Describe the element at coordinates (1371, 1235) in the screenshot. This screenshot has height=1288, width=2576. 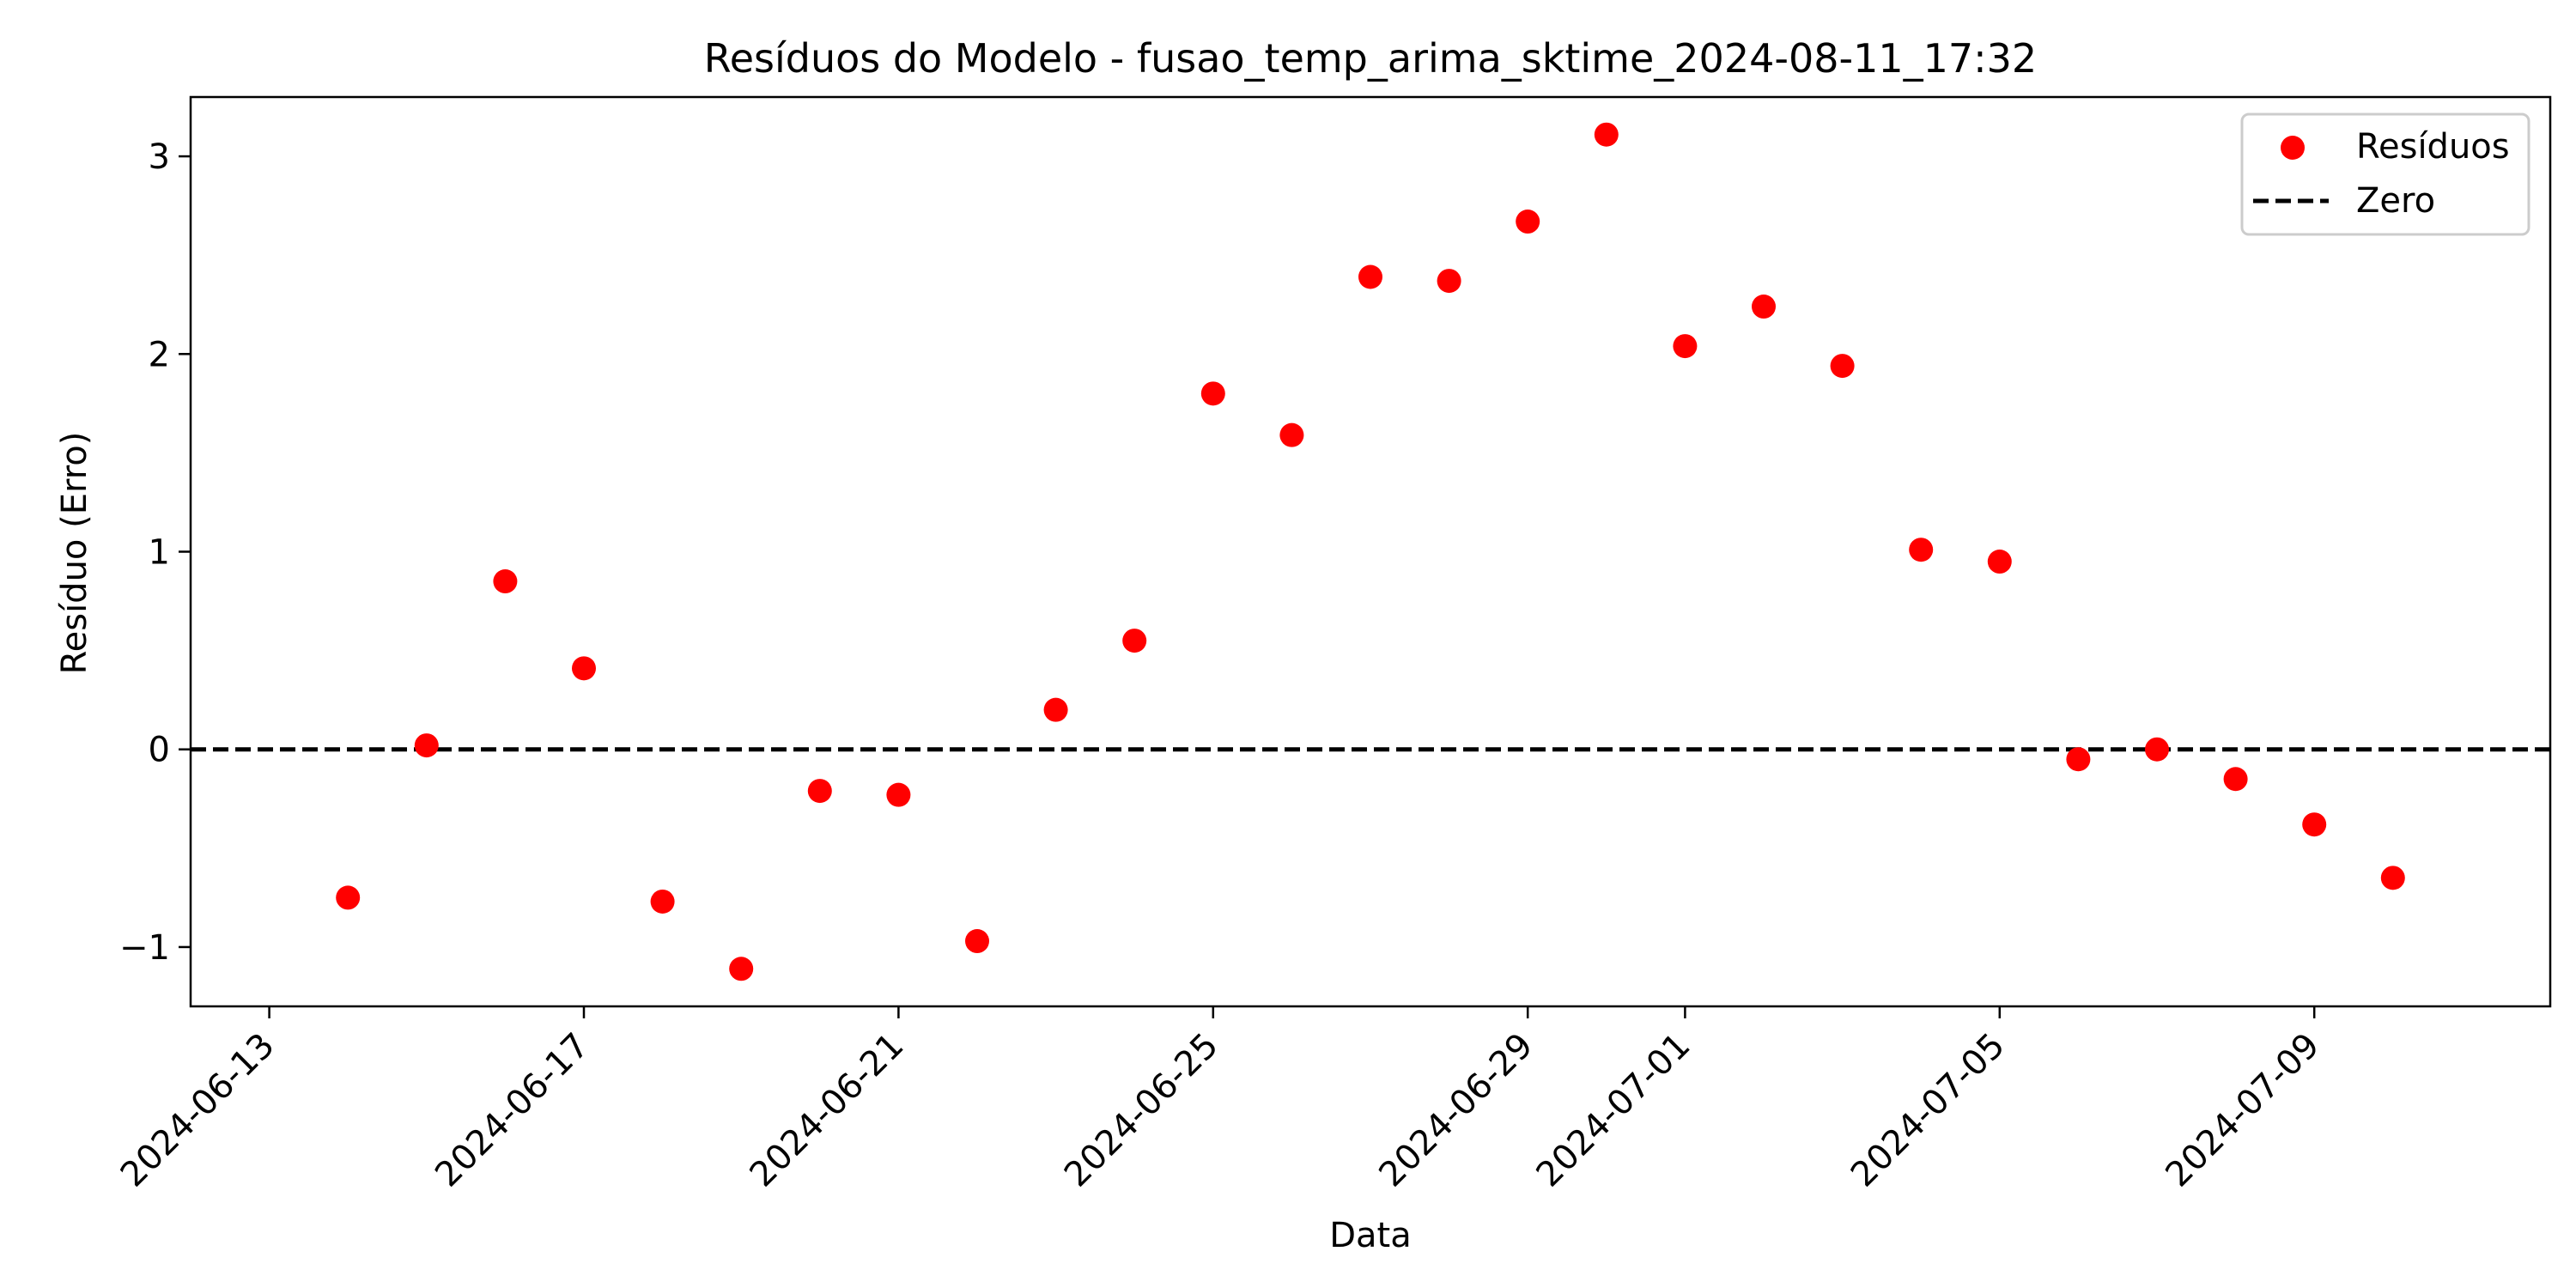
I see `x-axis-label: Data` at that location.